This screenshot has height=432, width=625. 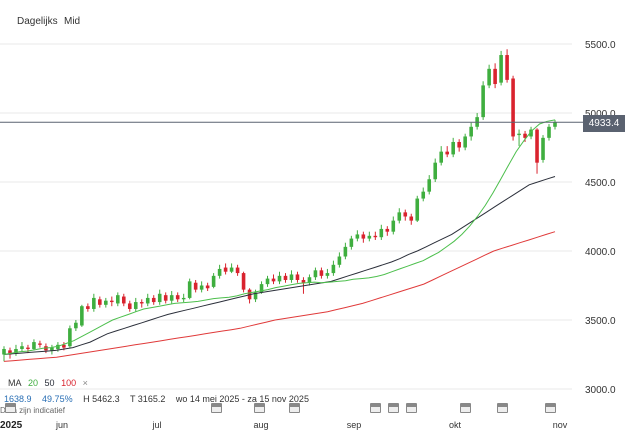 What do you see at coordinates (600, 252) in the screenshot?
I see `y-tick-label: 4000.0` at bounding box center [600, 252].